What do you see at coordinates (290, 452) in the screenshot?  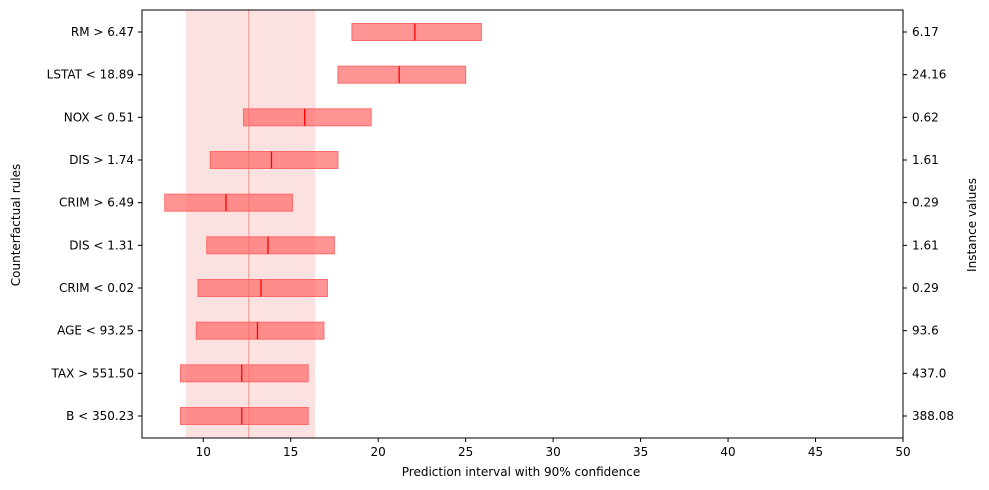 I see `x-tick-label: 15` at bounding box center [290, 452].